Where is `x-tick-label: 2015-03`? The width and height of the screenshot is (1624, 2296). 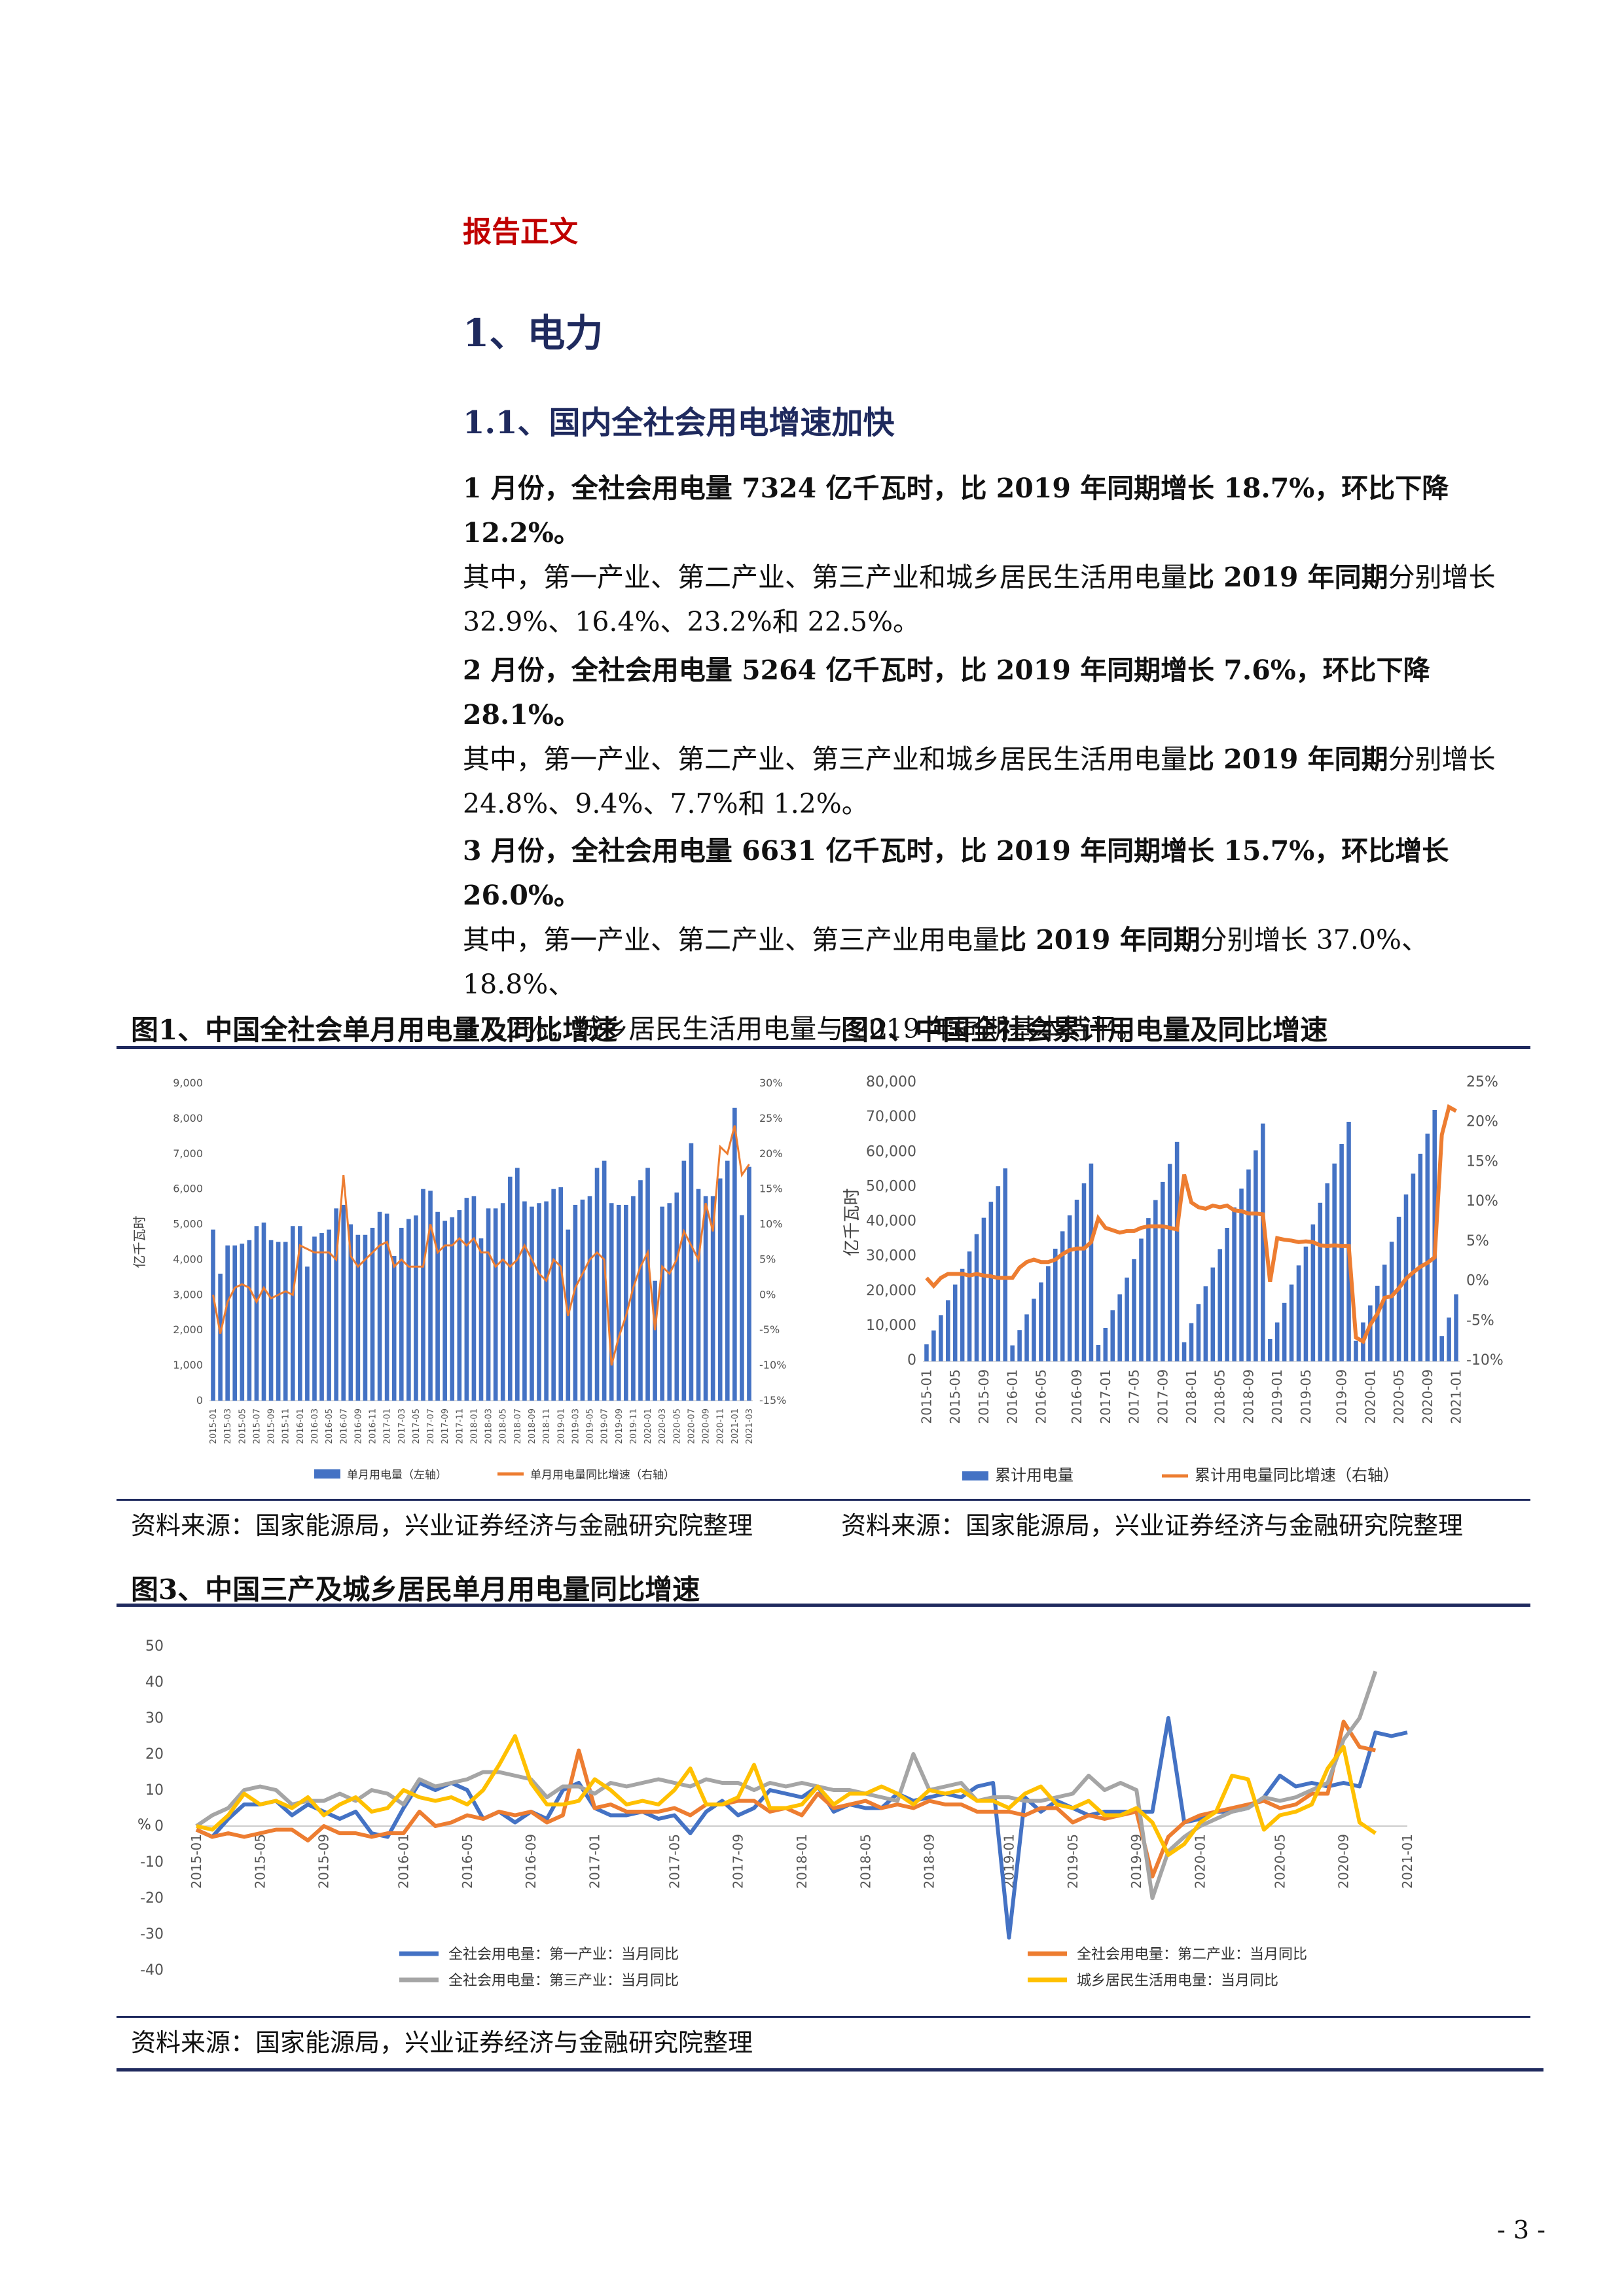 x-tick-label: 2015-03 is located at coordinates (228, 1426).